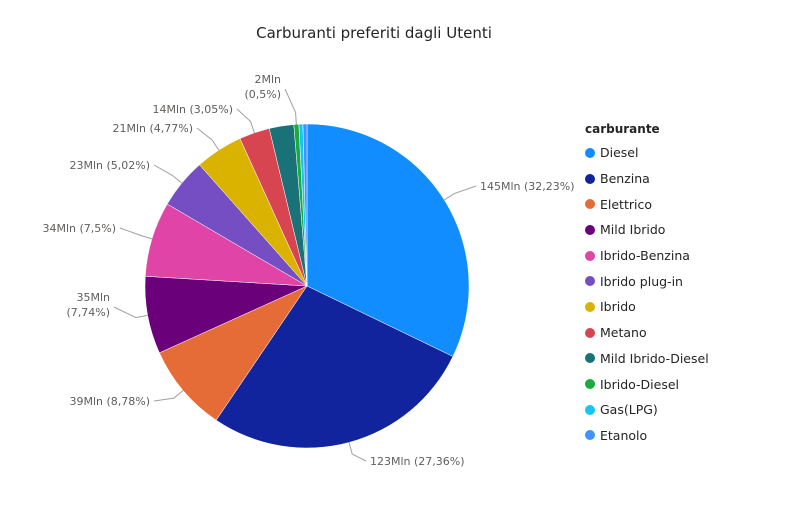 The height and width of the screenshot is (516, 792). What do you see at coordinates (623, 333) in the screenshot?
I see `legend-label: Metano` at bounding box center [623, 333].